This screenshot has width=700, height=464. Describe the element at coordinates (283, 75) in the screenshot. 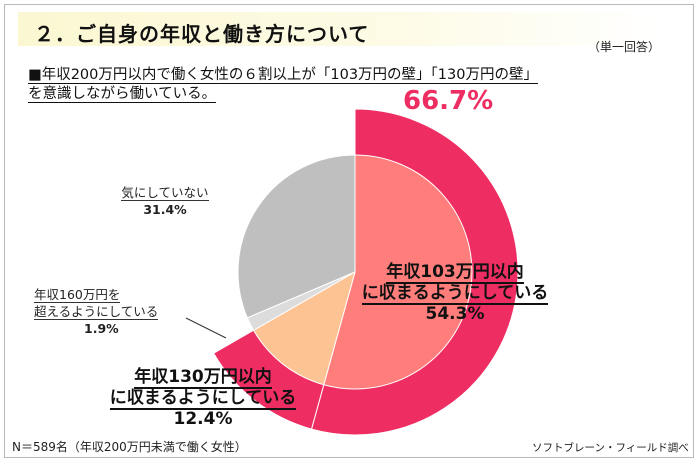

I see `headline-line-1: ■年収200万円以内で働く女性の６割以上が「103万円の壁」「130万円の壁」` at that location.